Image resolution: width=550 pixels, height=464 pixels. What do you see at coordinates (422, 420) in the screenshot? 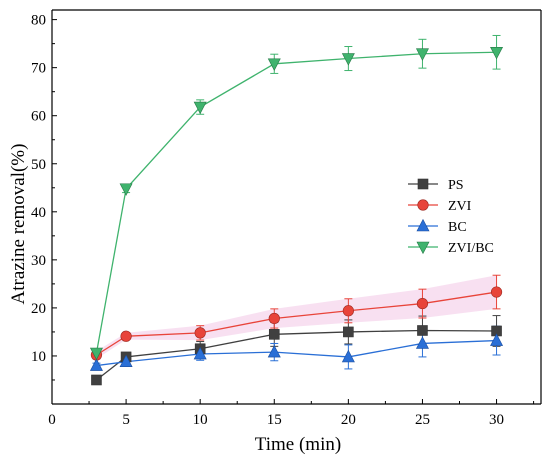
I see `x-tick-label: 25` at bounding box center [422, 420].